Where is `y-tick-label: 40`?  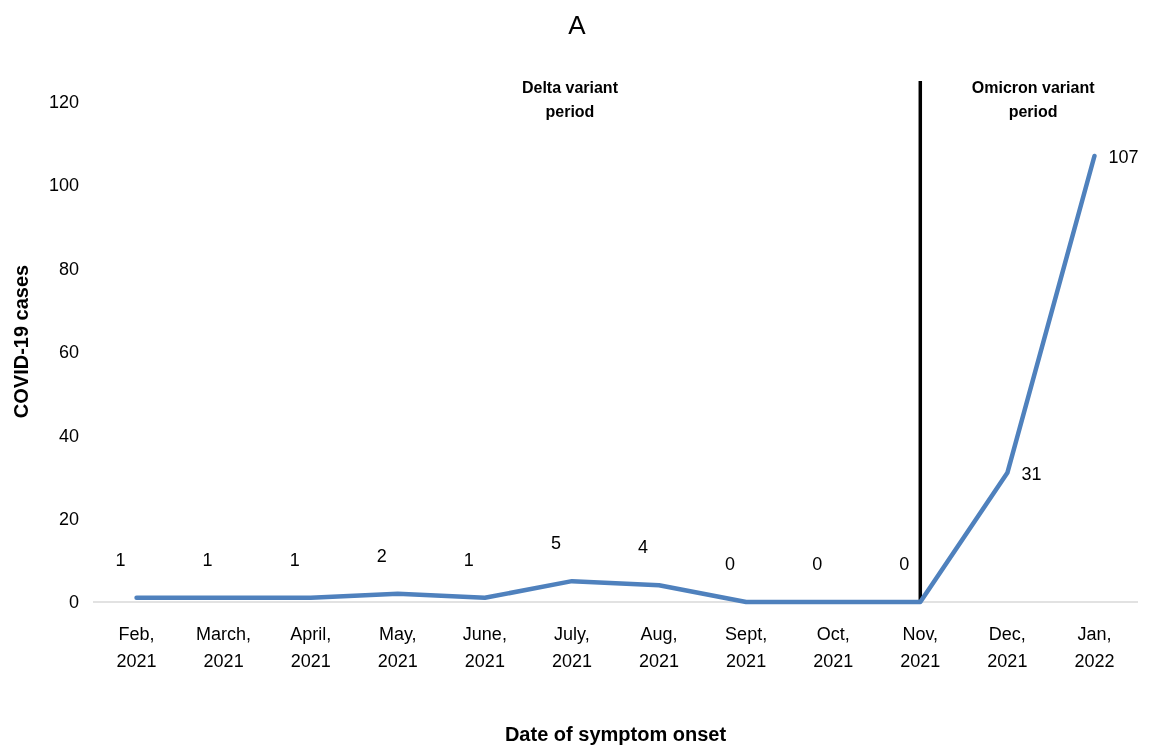 y-tick-label: 40 is located at coordinates (68, 435).